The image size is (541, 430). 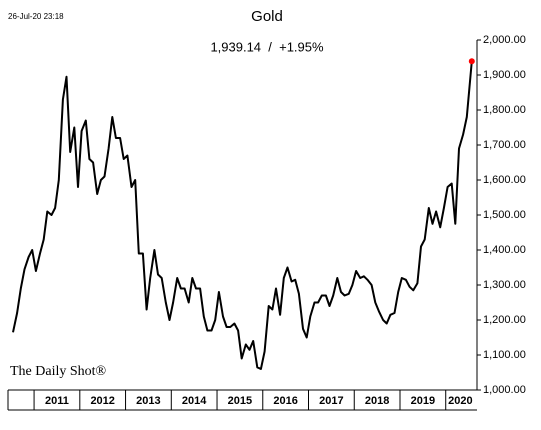 I want to click on x-tick-label: 2014, so click(x=194, y=401).